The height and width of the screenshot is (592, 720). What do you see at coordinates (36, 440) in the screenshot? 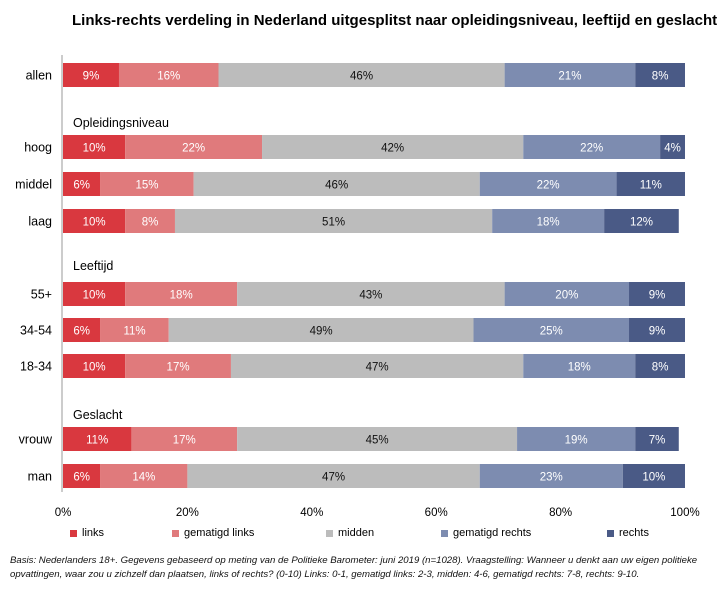
I see `category-label: vrouw` at bounding box center [36, 440].